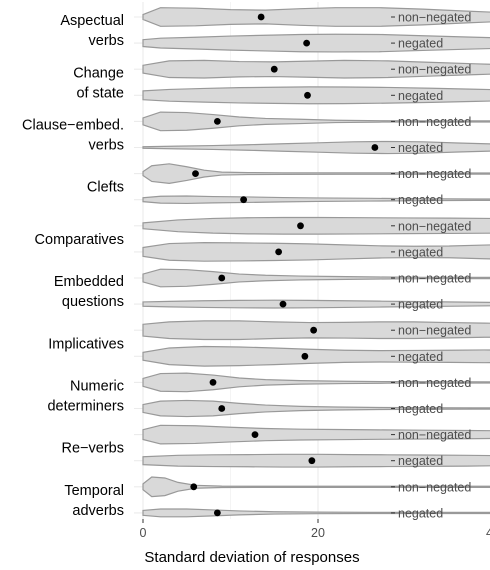  What do you see at coordinates (73, 125) in the screenshot?
I see `category-label-line: Clause−embed.` at bounding box center [73, 125].